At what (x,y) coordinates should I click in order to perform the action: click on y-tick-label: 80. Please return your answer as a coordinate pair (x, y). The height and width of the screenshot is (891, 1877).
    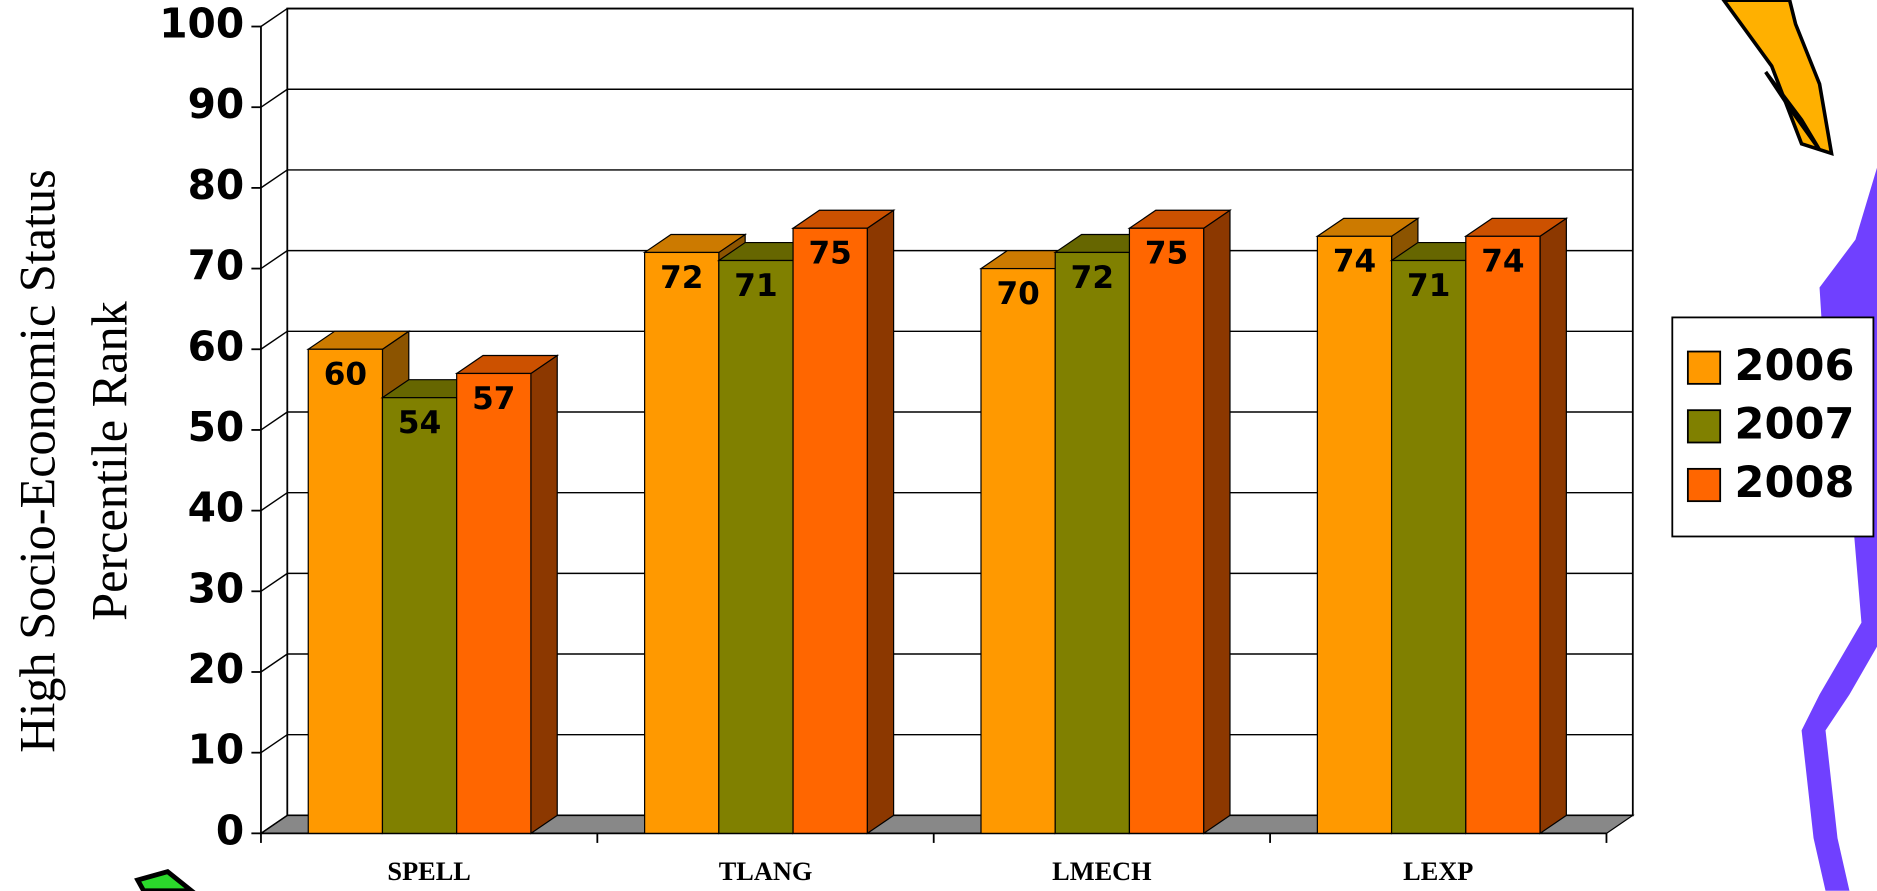
    Looking at the image, I should click on (216, 185).